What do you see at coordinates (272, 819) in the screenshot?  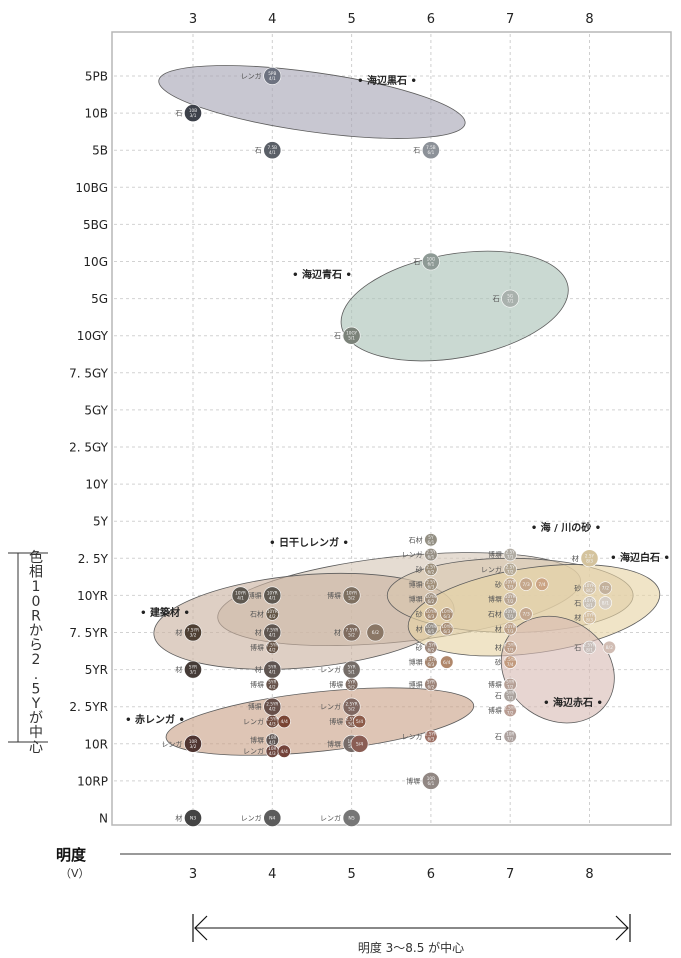 I see `point-code: N4` at bounding box center [272, 819].